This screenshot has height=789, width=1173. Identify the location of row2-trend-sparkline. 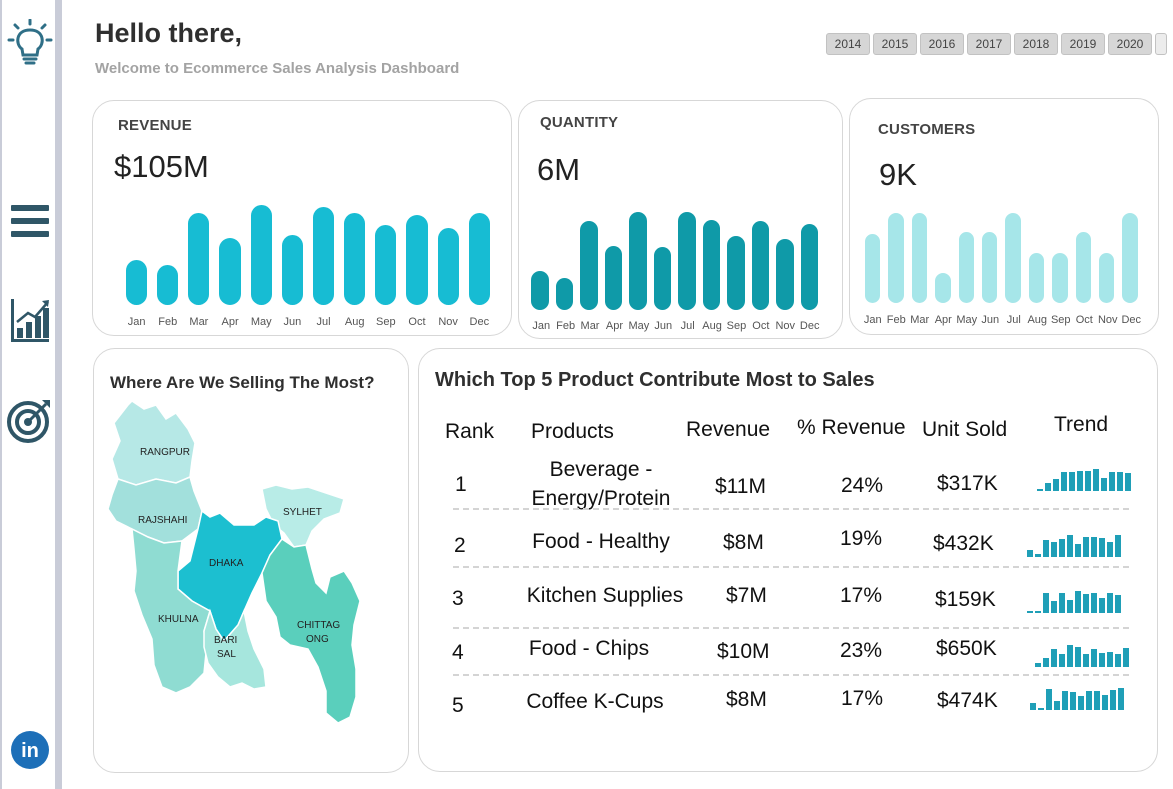
(1074, 546).